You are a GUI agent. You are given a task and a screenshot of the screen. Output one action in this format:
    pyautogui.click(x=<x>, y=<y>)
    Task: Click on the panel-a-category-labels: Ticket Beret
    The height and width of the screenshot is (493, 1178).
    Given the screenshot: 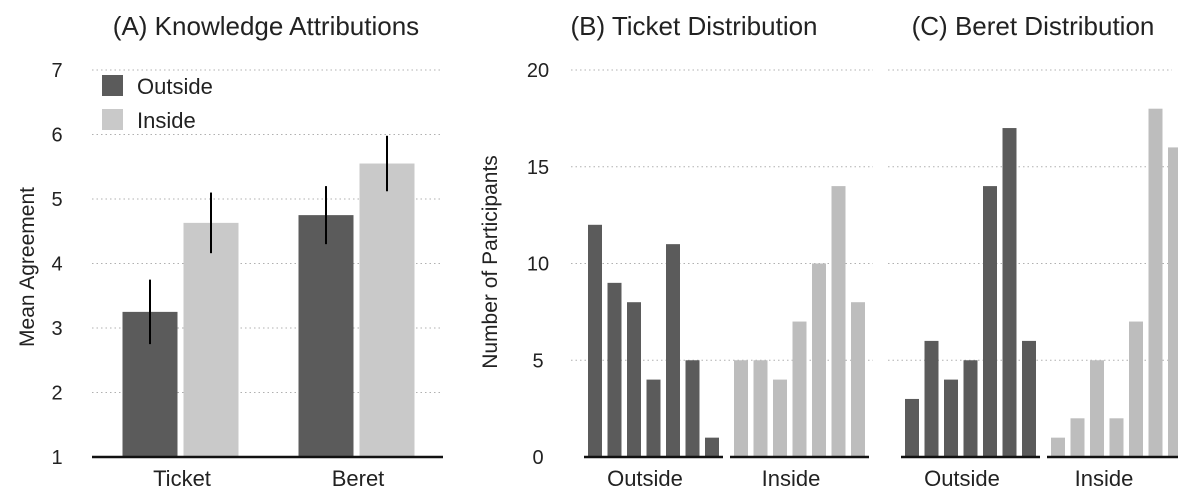 What is the action you would take?
    pyautogui.click(x=268, y=478)
    